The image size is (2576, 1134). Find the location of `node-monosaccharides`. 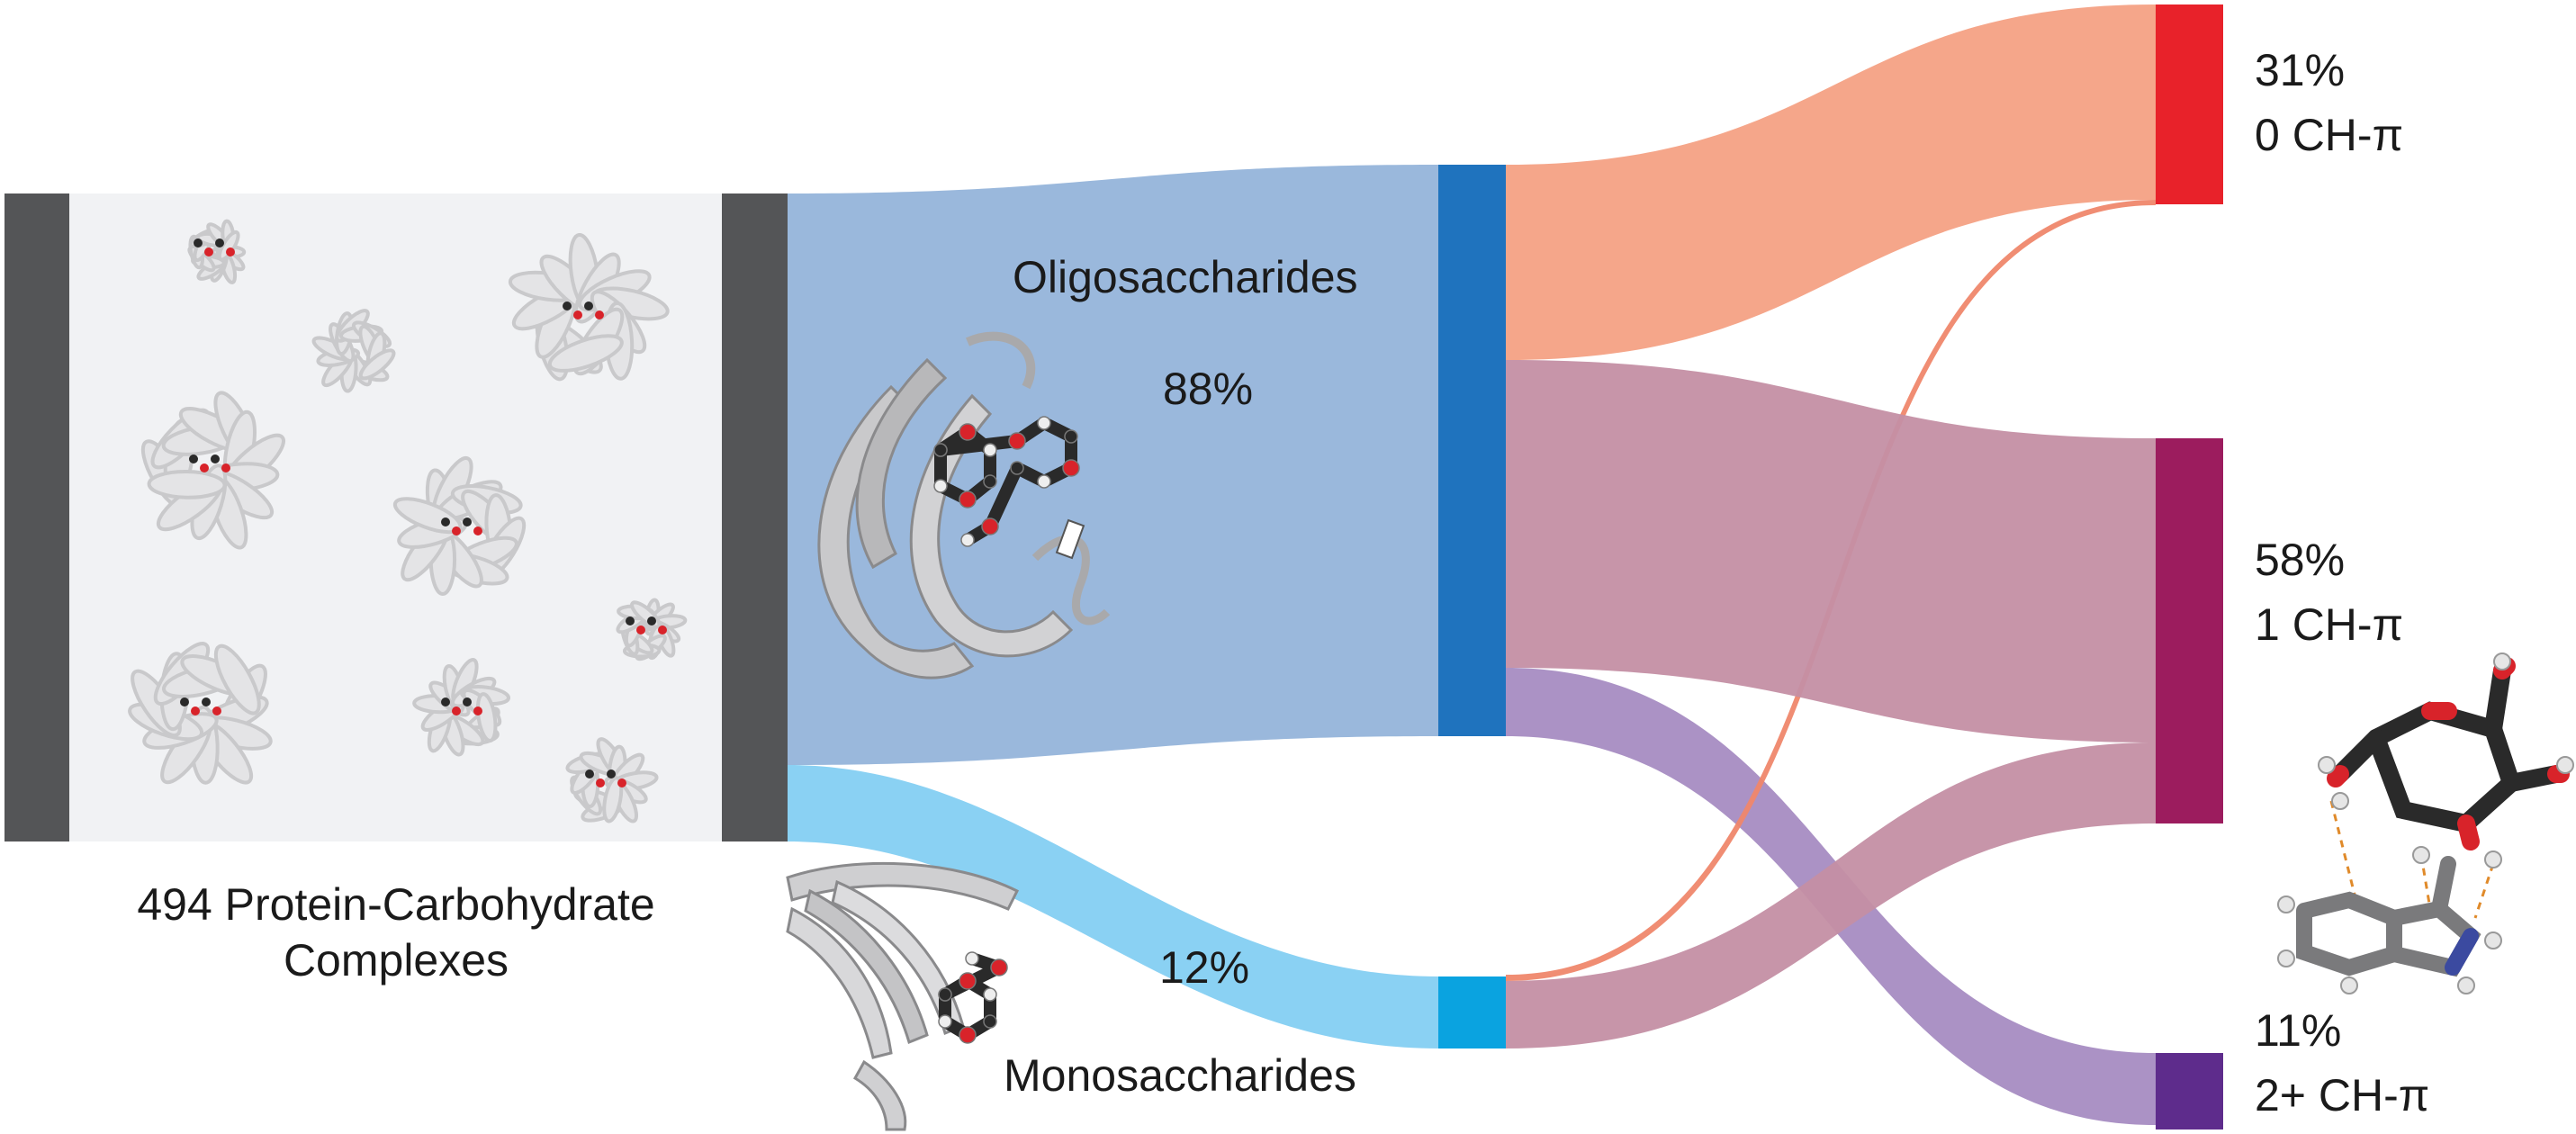

node-monosaccharides is located at coordinates (1472, 1012).